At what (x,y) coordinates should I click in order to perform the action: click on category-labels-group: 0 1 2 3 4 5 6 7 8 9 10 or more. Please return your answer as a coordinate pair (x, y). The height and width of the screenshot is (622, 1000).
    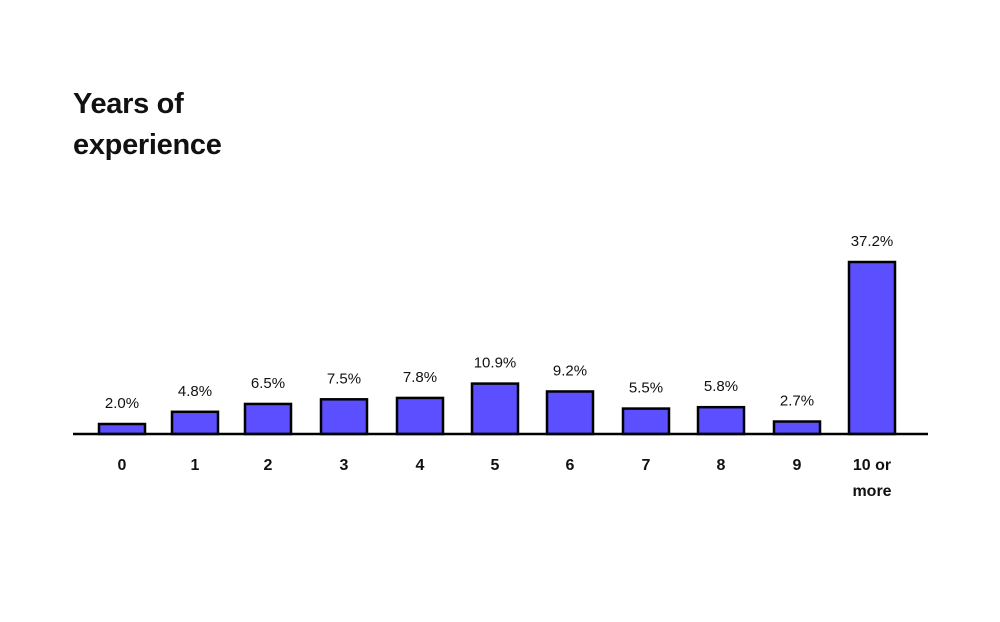
    Looking at the image, I should click on (505, 478).